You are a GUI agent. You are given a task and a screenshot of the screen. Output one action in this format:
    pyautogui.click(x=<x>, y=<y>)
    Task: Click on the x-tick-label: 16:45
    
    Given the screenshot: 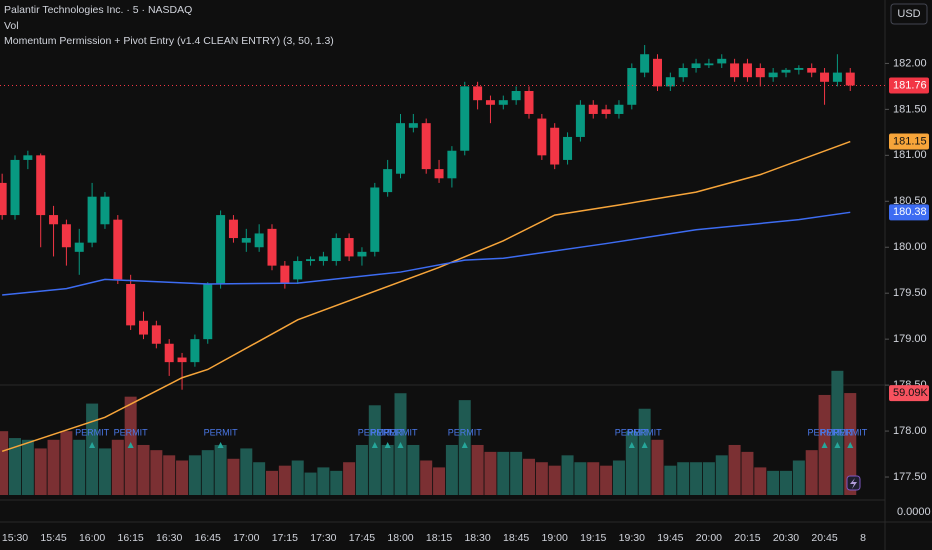 What is the action you would take?
    pyautogui.click(x=208, y=538)
    